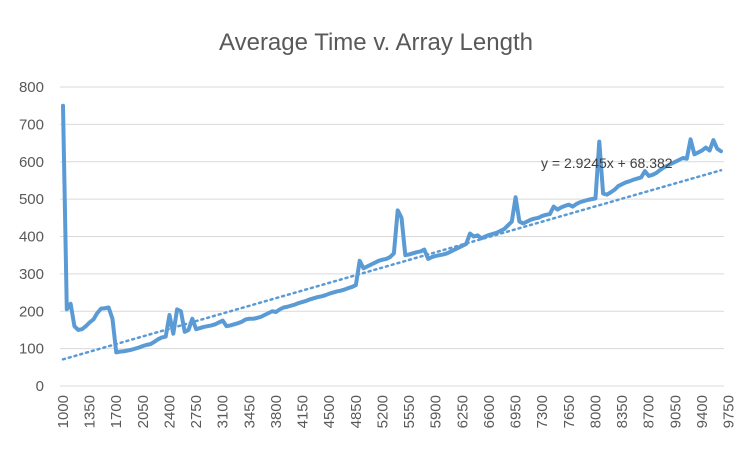  Describe the element at coordinates (31, 274) in the screenshot. I see `y-tick-label: 300` at that location.